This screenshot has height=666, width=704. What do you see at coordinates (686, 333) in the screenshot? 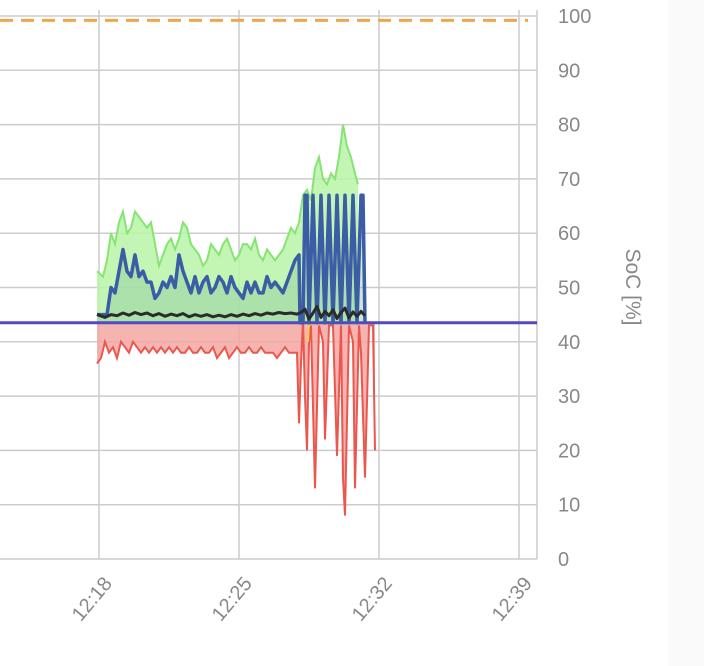
I see `right-panel-edge` at bounding box center [686, 333].